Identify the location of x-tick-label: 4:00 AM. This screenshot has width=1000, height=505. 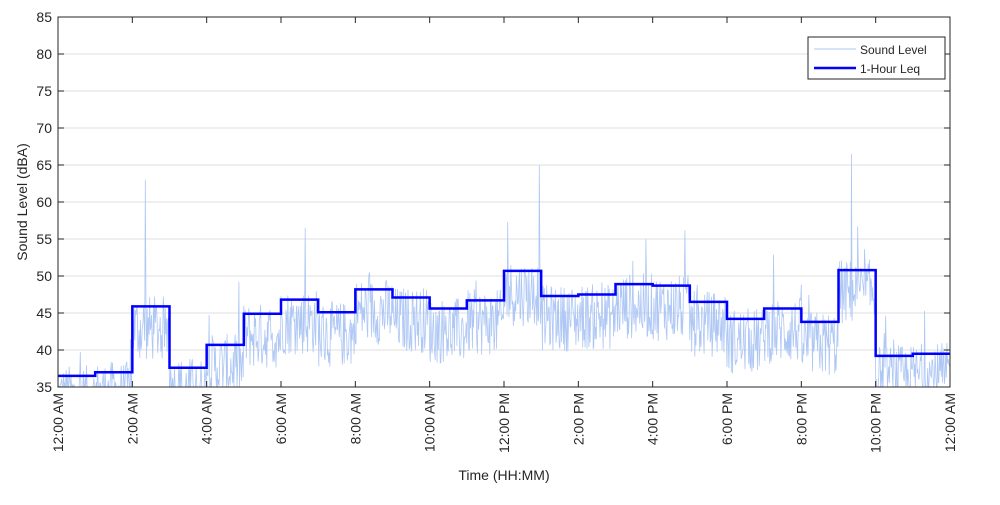
(207, 418).